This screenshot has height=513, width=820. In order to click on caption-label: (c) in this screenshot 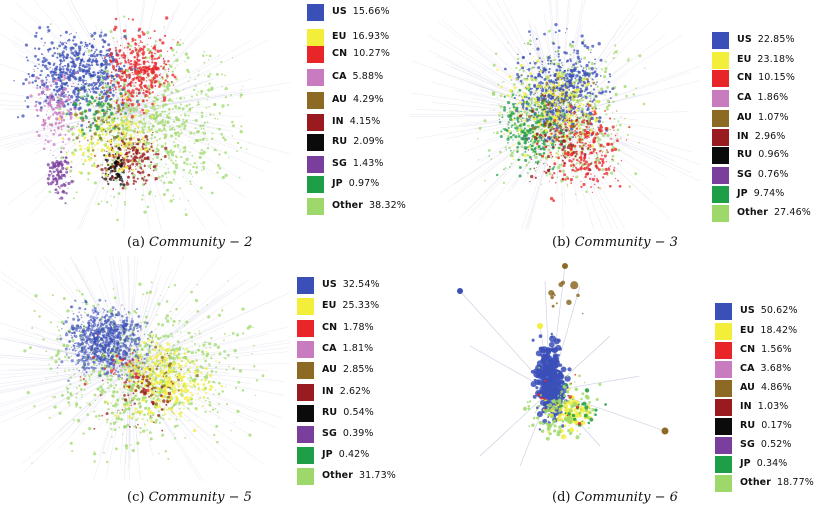, I will do `click(136, 497)`.